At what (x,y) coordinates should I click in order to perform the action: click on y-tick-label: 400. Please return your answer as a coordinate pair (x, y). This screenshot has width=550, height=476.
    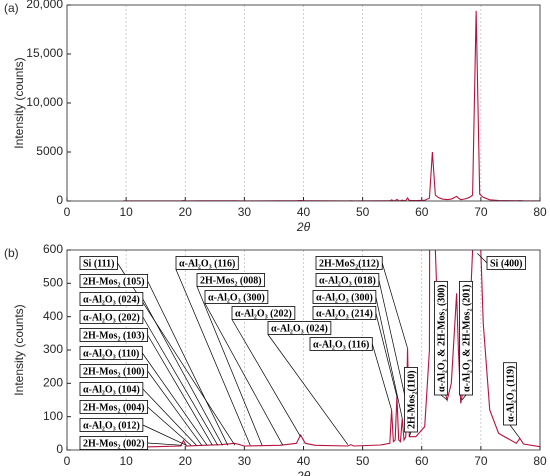
    Looking at the image, I should click on (53, 316).